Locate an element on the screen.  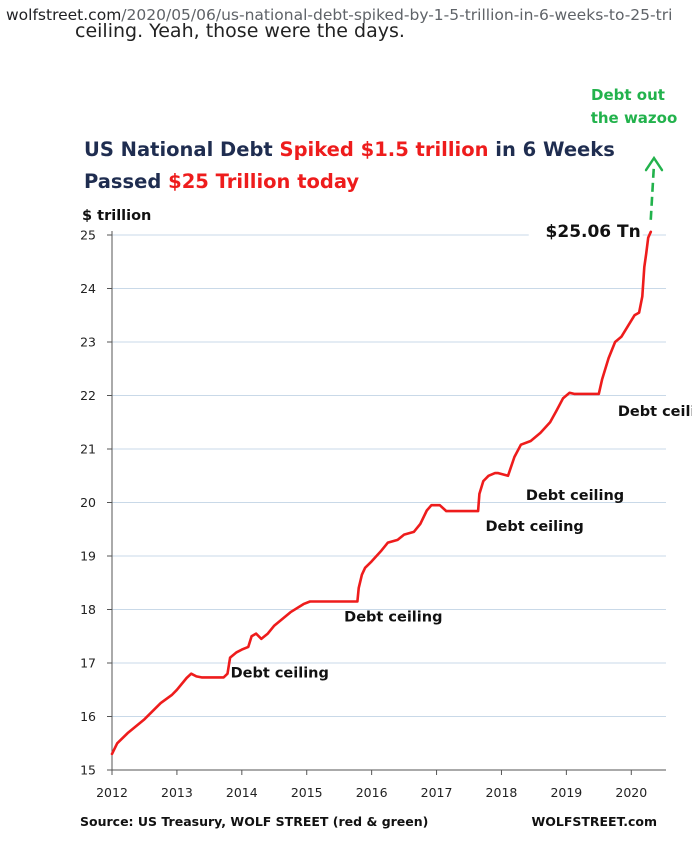
y-tick-label: 21 is located at coordinates (88, 449).